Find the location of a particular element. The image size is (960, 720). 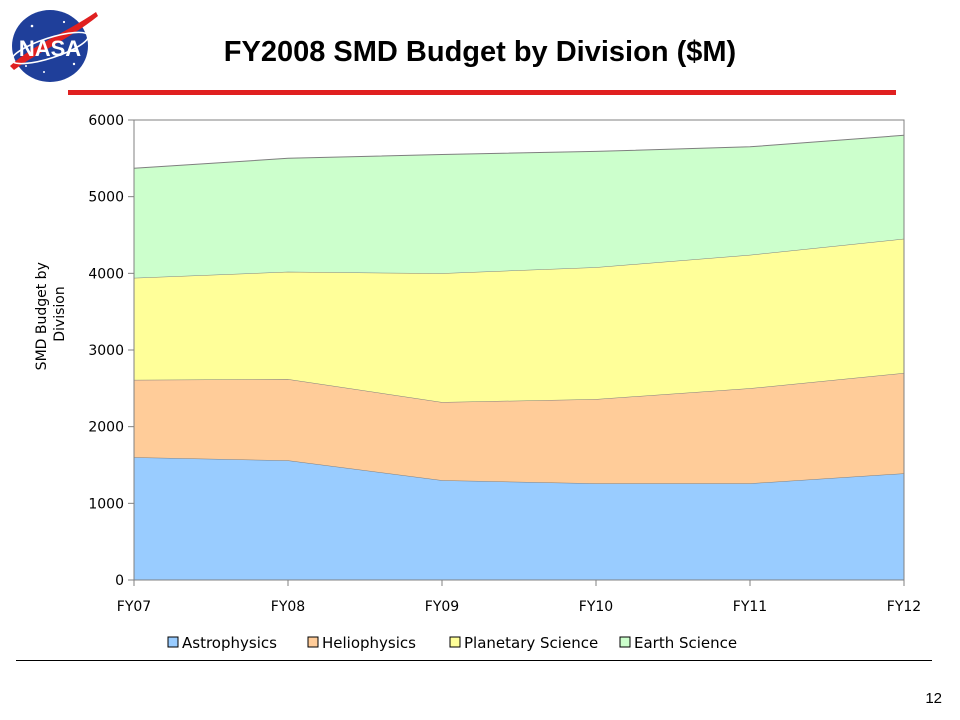

y-tick-label: 0 is located at coordinates (119, 581).